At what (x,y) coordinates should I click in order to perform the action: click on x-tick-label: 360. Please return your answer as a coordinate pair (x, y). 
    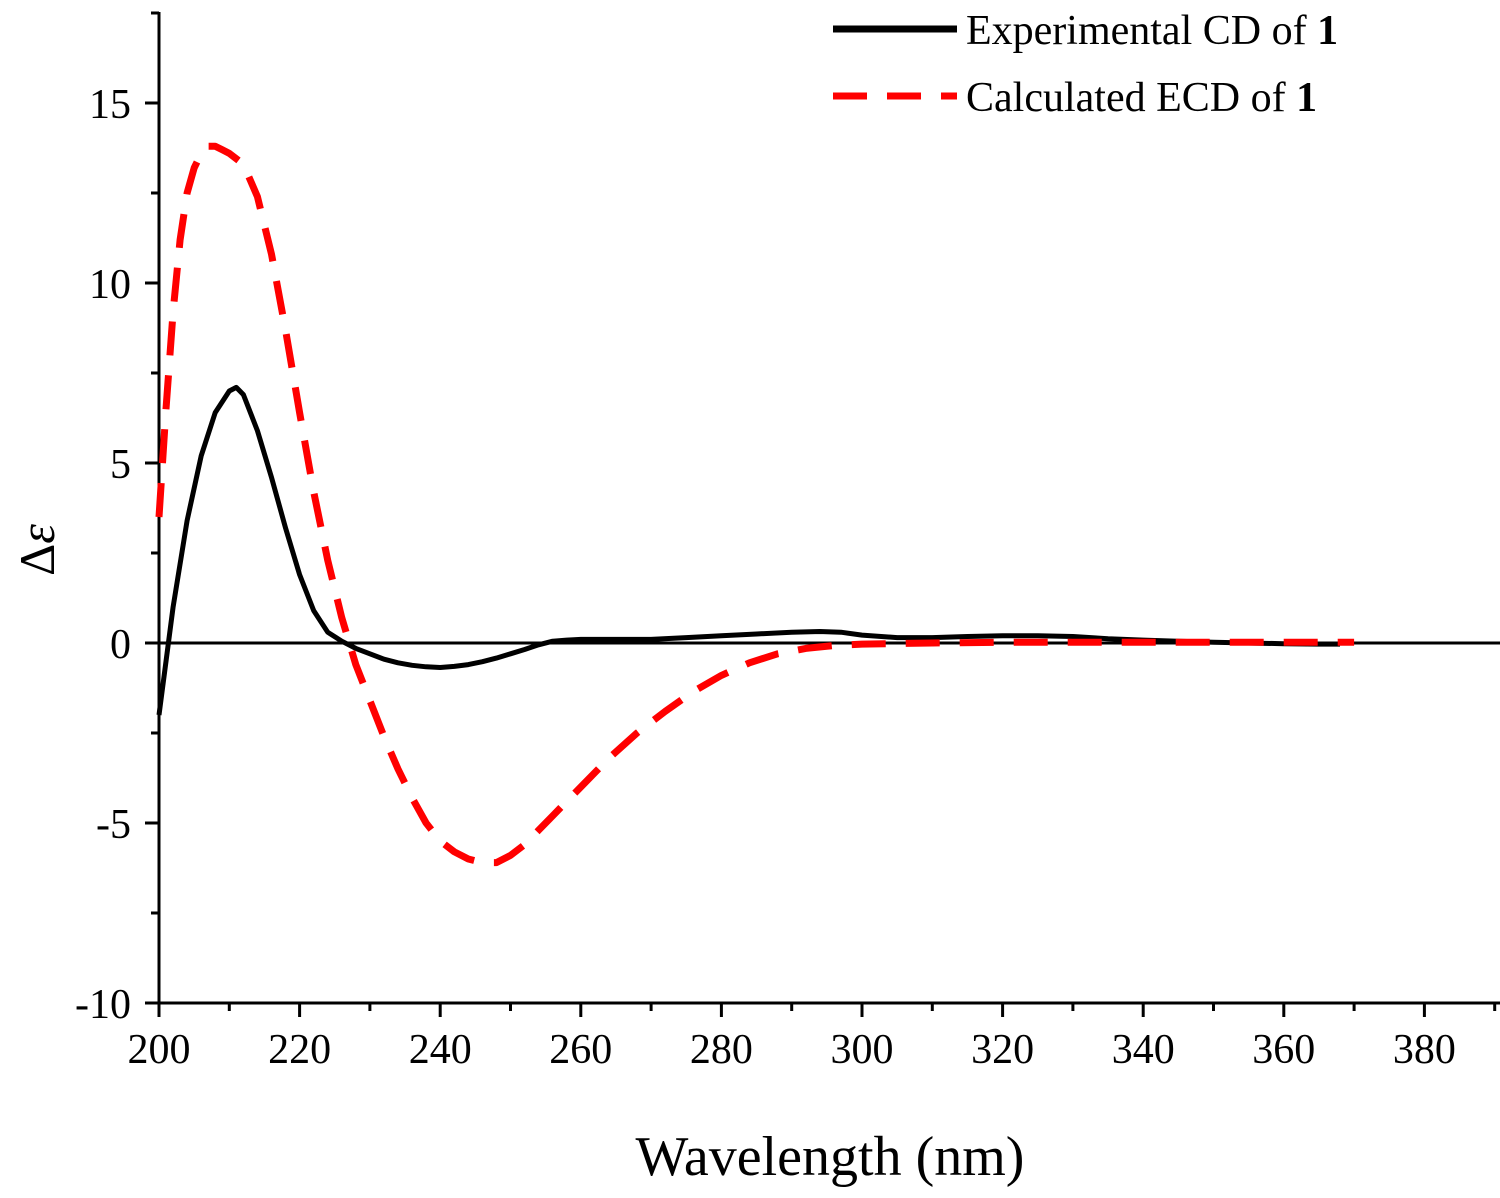
    Looking at the image, I should click on (1283, 1050).